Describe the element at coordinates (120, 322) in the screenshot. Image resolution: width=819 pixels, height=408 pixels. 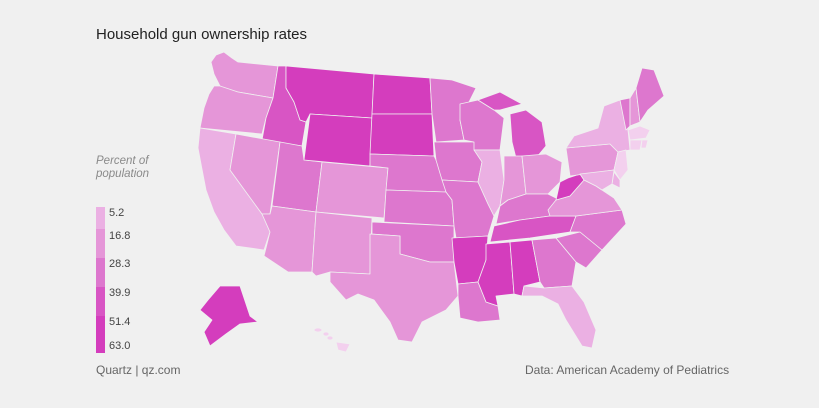
I see `legend-label-5: 51.4` at that location.